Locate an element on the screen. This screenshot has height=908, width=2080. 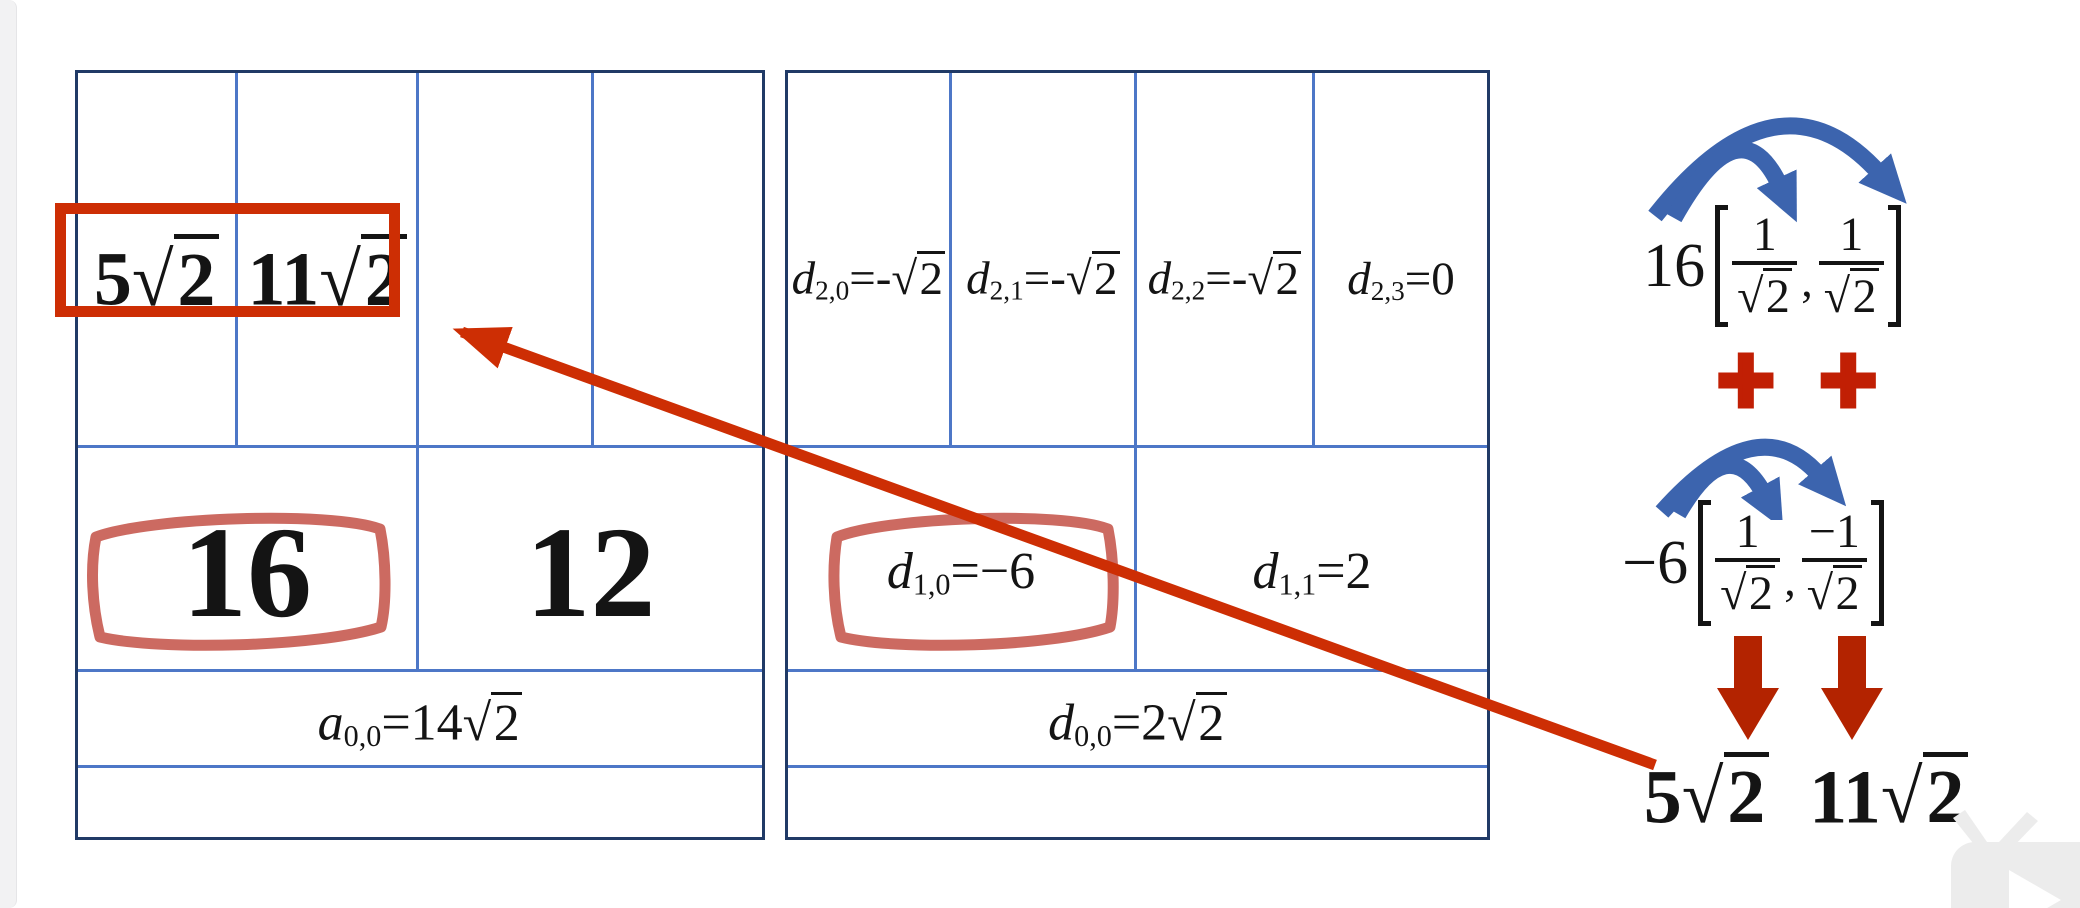
tv-watermark-icon is located at coordinates (2015, 859).